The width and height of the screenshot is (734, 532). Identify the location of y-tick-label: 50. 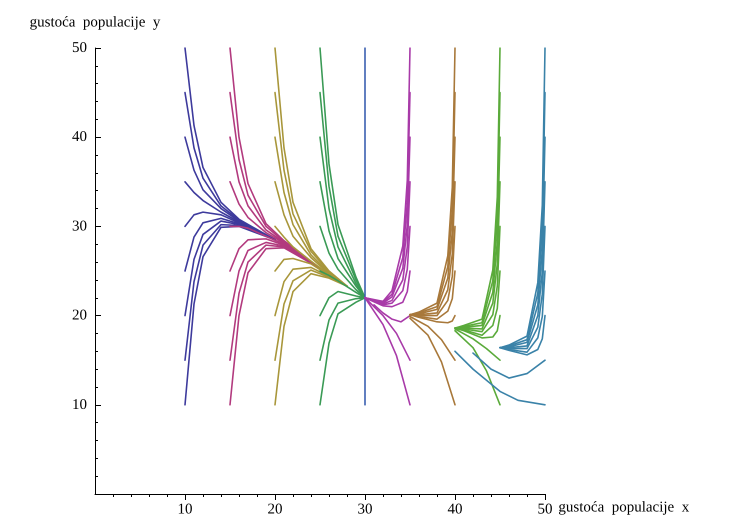
(79, 48).